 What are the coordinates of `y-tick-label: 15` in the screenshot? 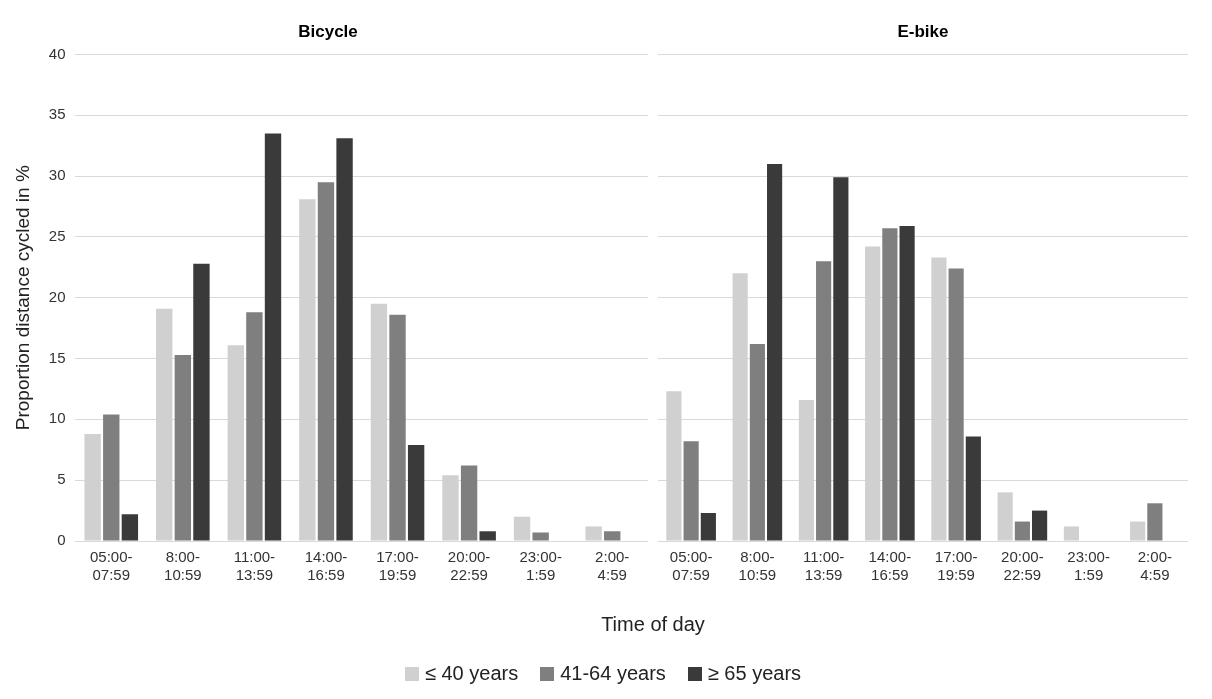 It's located at (57, 357).